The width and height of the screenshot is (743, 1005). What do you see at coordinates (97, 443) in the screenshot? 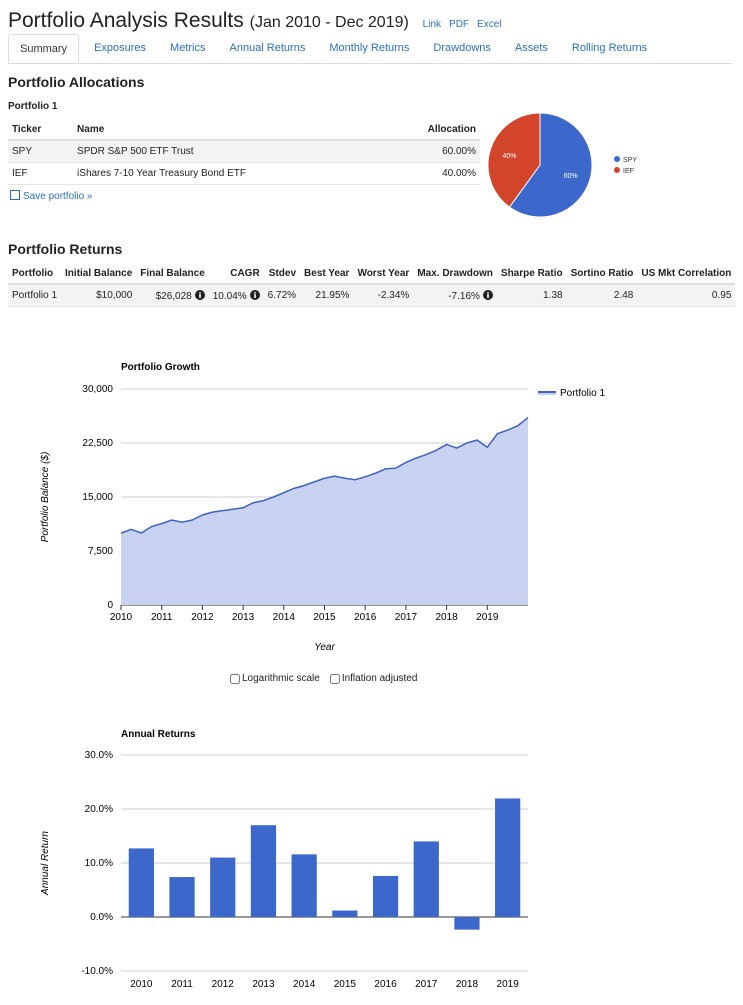
I see `y-tick-label: 22,500` at bounding box center [97, 443].